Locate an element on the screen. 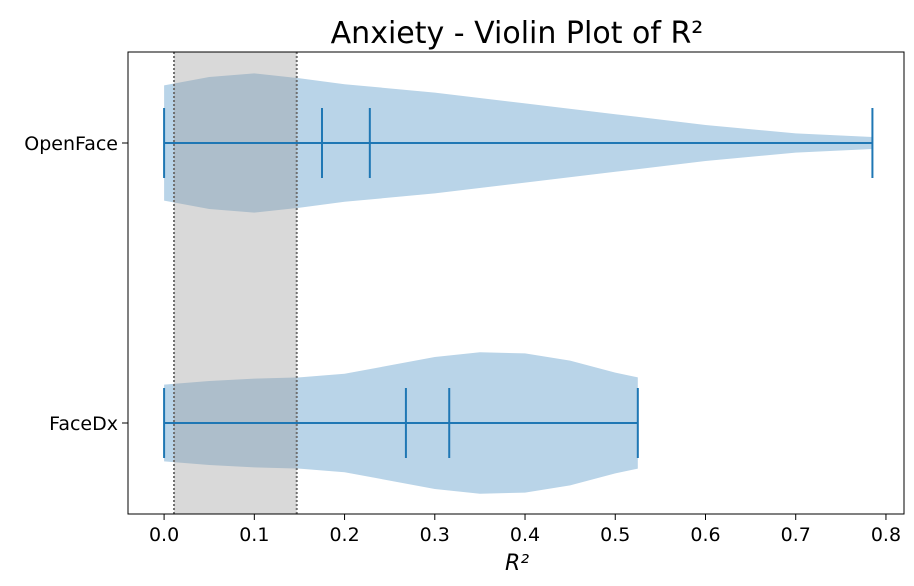 This screenshot has height=586, width=914. x-tick-label: 0.6 is located at coordinates (705, 535).